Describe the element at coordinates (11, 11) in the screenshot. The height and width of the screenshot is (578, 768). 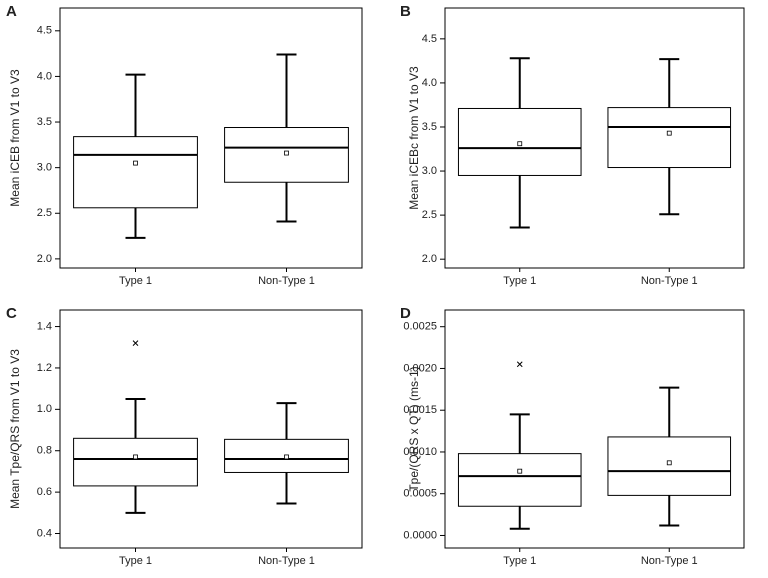
I see `panel-label: A` at that location.